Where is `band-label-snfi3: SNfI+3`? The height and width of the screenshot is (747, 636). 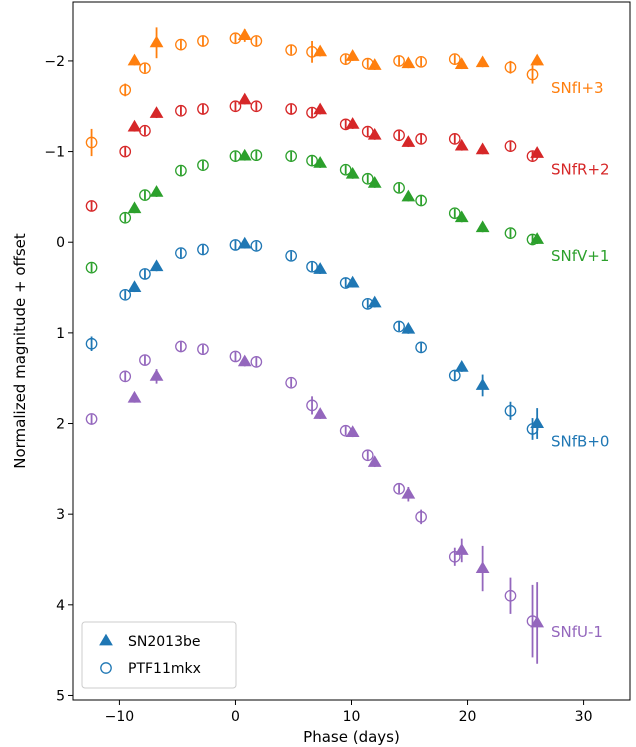 band-label-snfi3: SNfI+3 is located at coordinates (577, 88).